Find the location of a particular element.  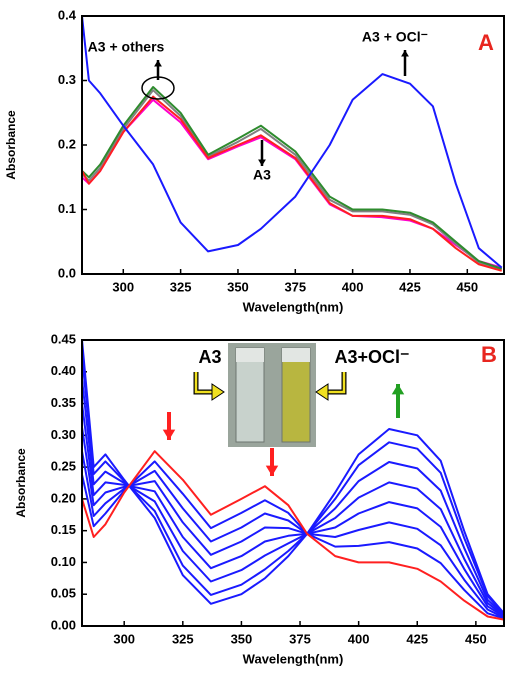

y-tick-label: 0.25 is located at coordinates (63, 466).